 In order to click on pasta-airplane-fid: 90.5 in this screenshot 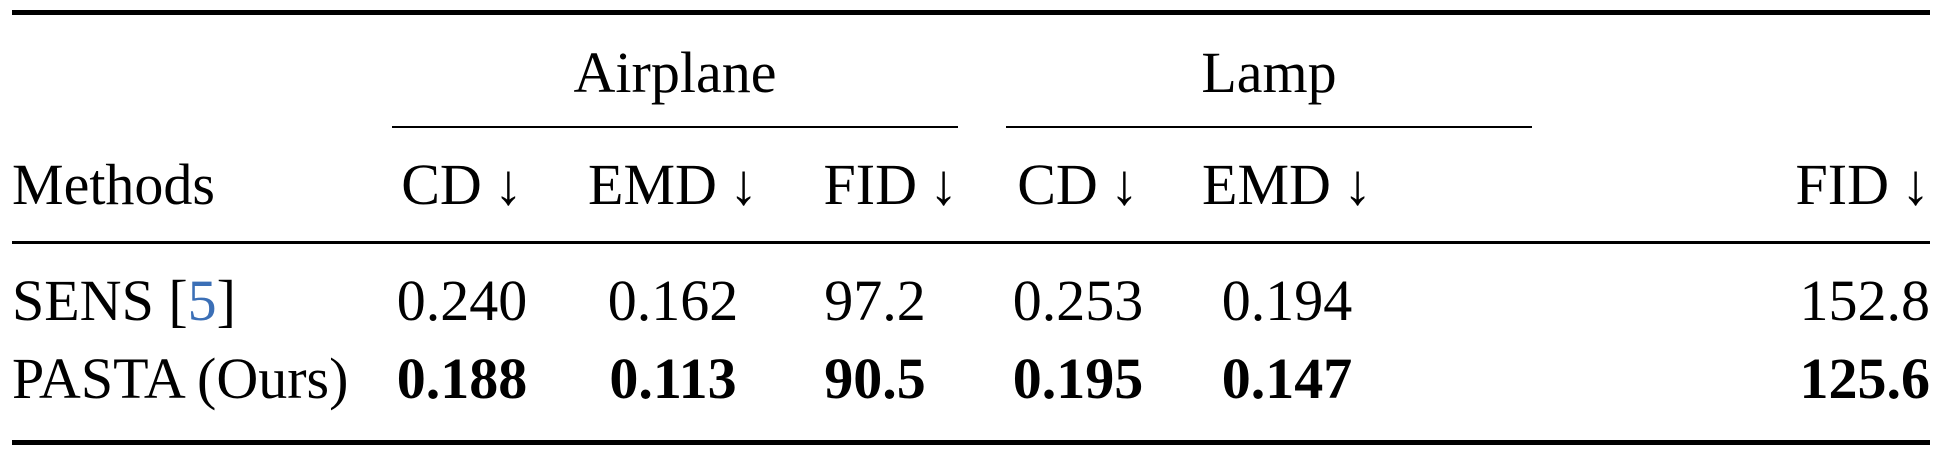, I will do `click(875, 378)`.